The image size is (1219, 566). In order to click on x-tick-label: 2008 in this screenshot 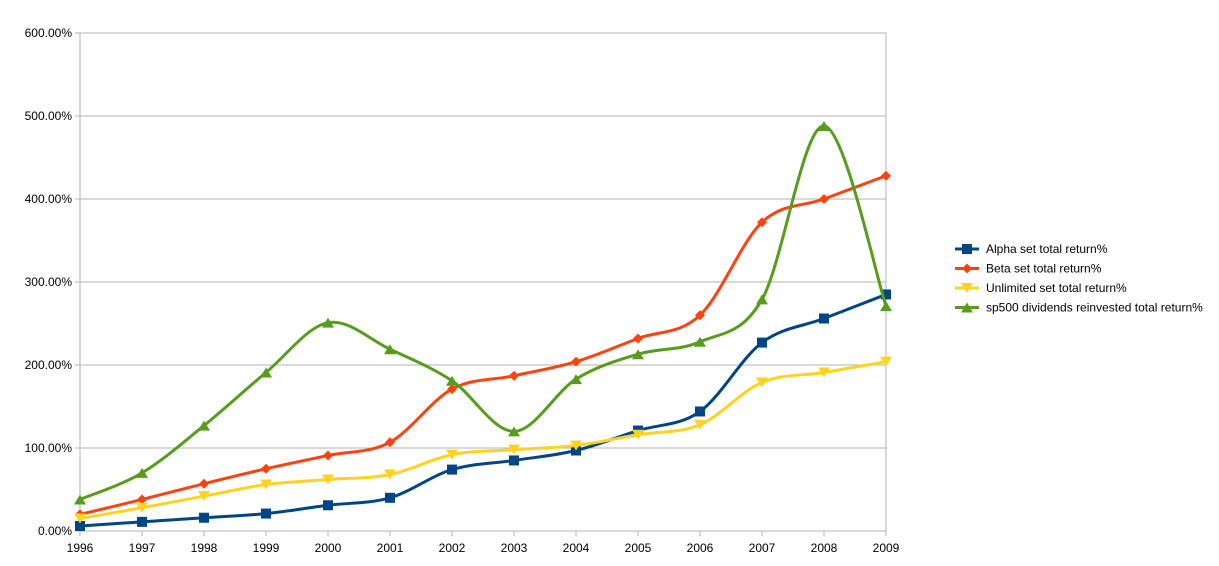, I will do `click(824, 548)`.